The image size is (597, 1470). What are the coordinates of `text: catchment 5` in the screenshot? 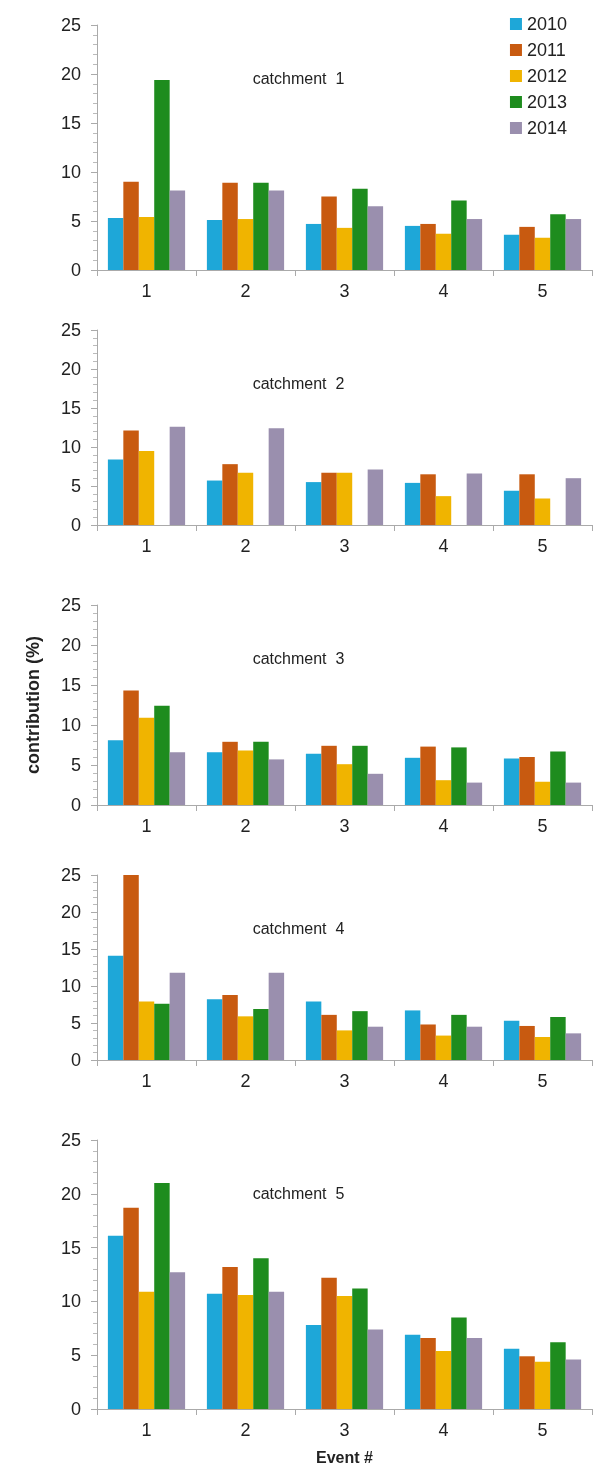 It's located at (298, 1193).